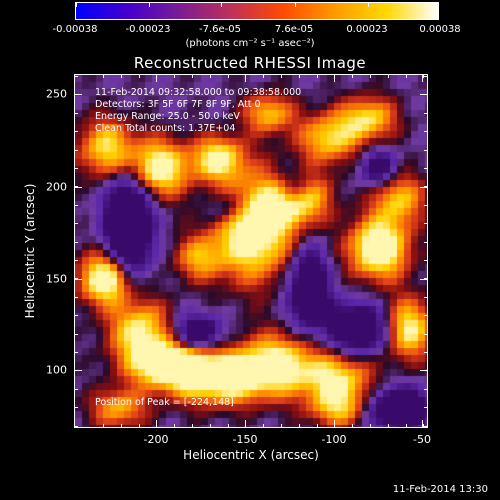 Image resolution: width=500 pixels, height=500 pixels. What do you see at coordinates (440, 29) in the screenshot?
I see `colorbar-tick-label: 0.00038` at bounding box center [440, 29].